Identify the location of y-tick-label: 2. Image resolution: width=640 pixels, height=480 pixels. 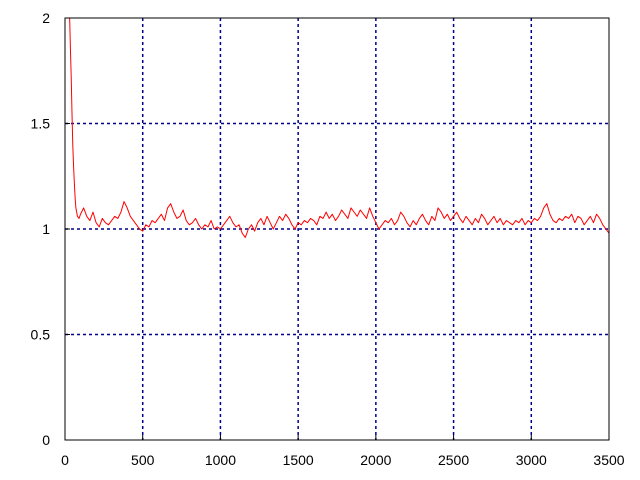
(46, 18).